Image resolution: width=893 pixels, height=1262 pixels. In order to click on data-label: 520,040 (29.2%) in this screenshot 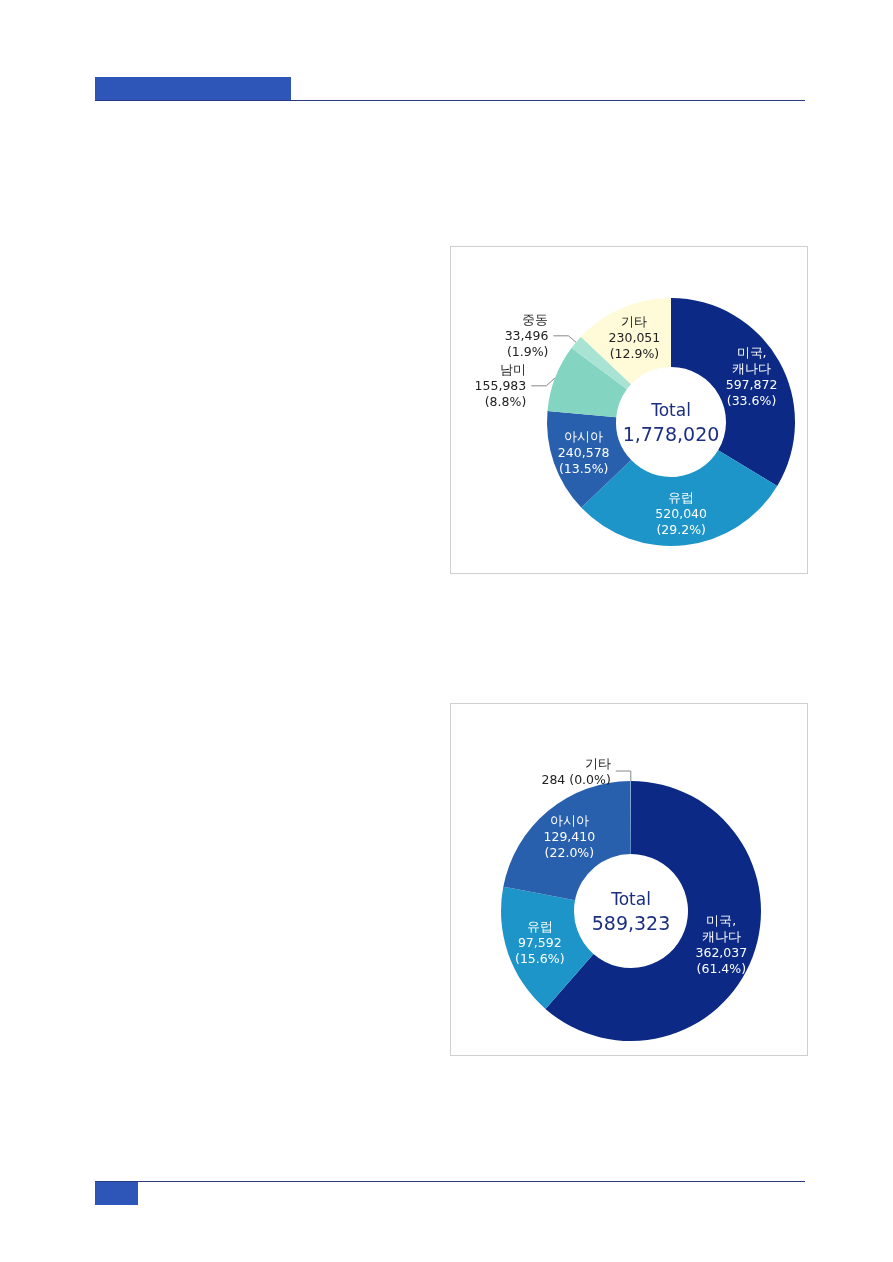, I will do `click(681, 522)`.